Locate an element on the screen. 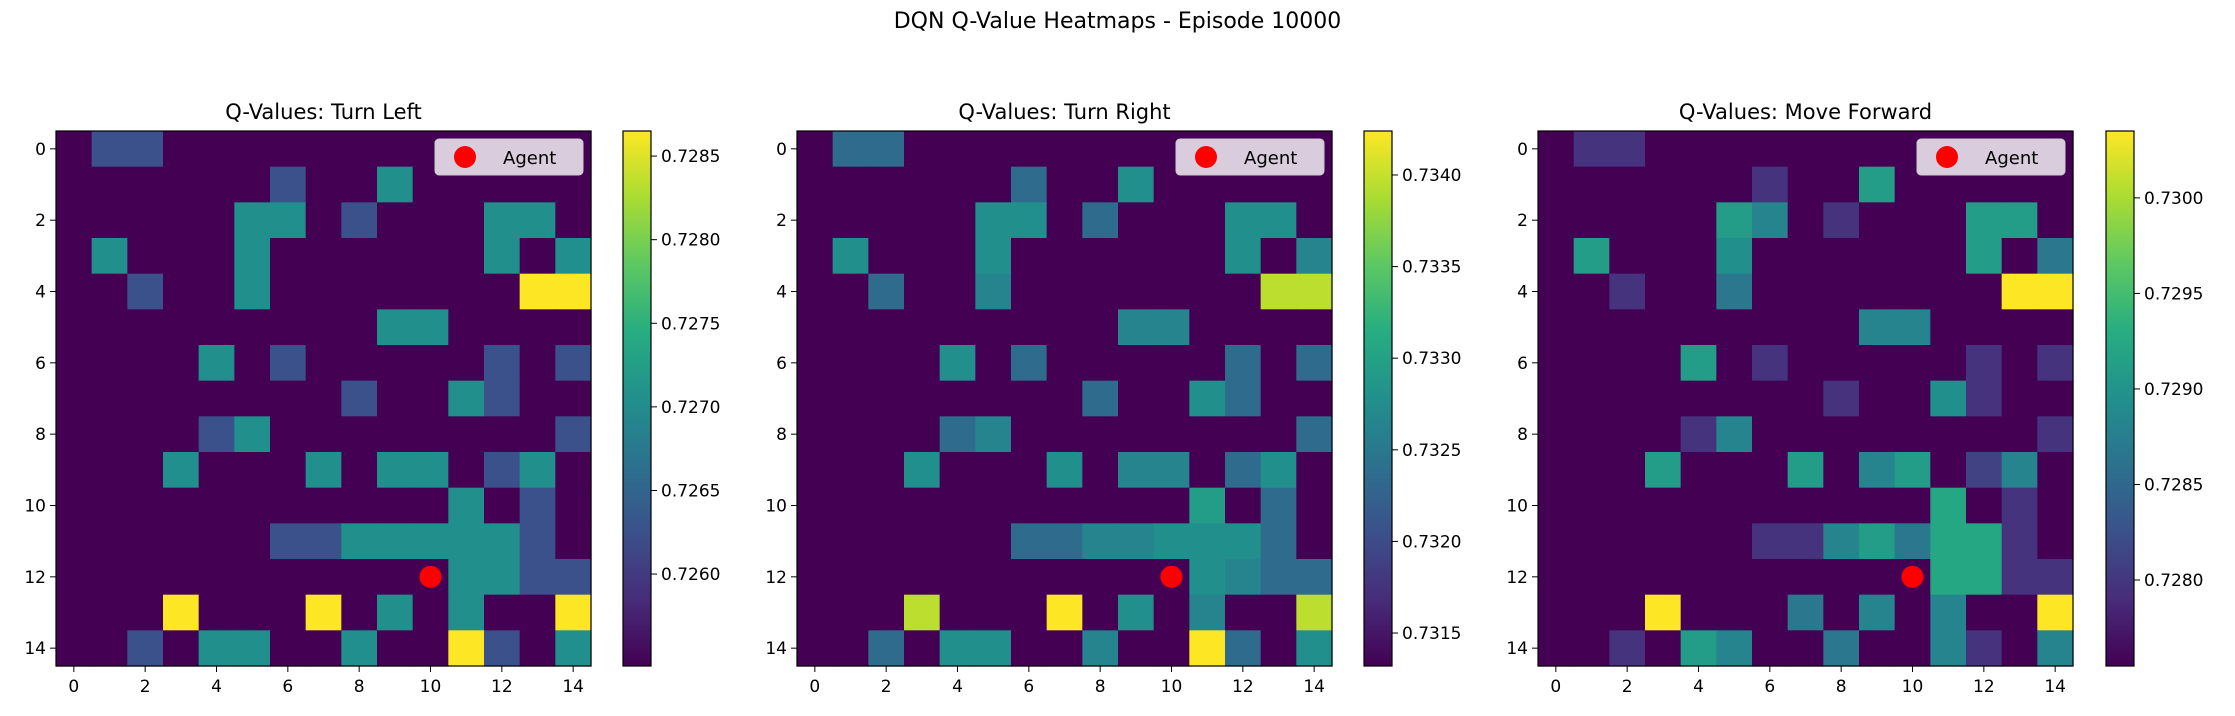 This screenshot has height=716, width=2235. x-tick-label: 0 is located at coordinates (73, 687).